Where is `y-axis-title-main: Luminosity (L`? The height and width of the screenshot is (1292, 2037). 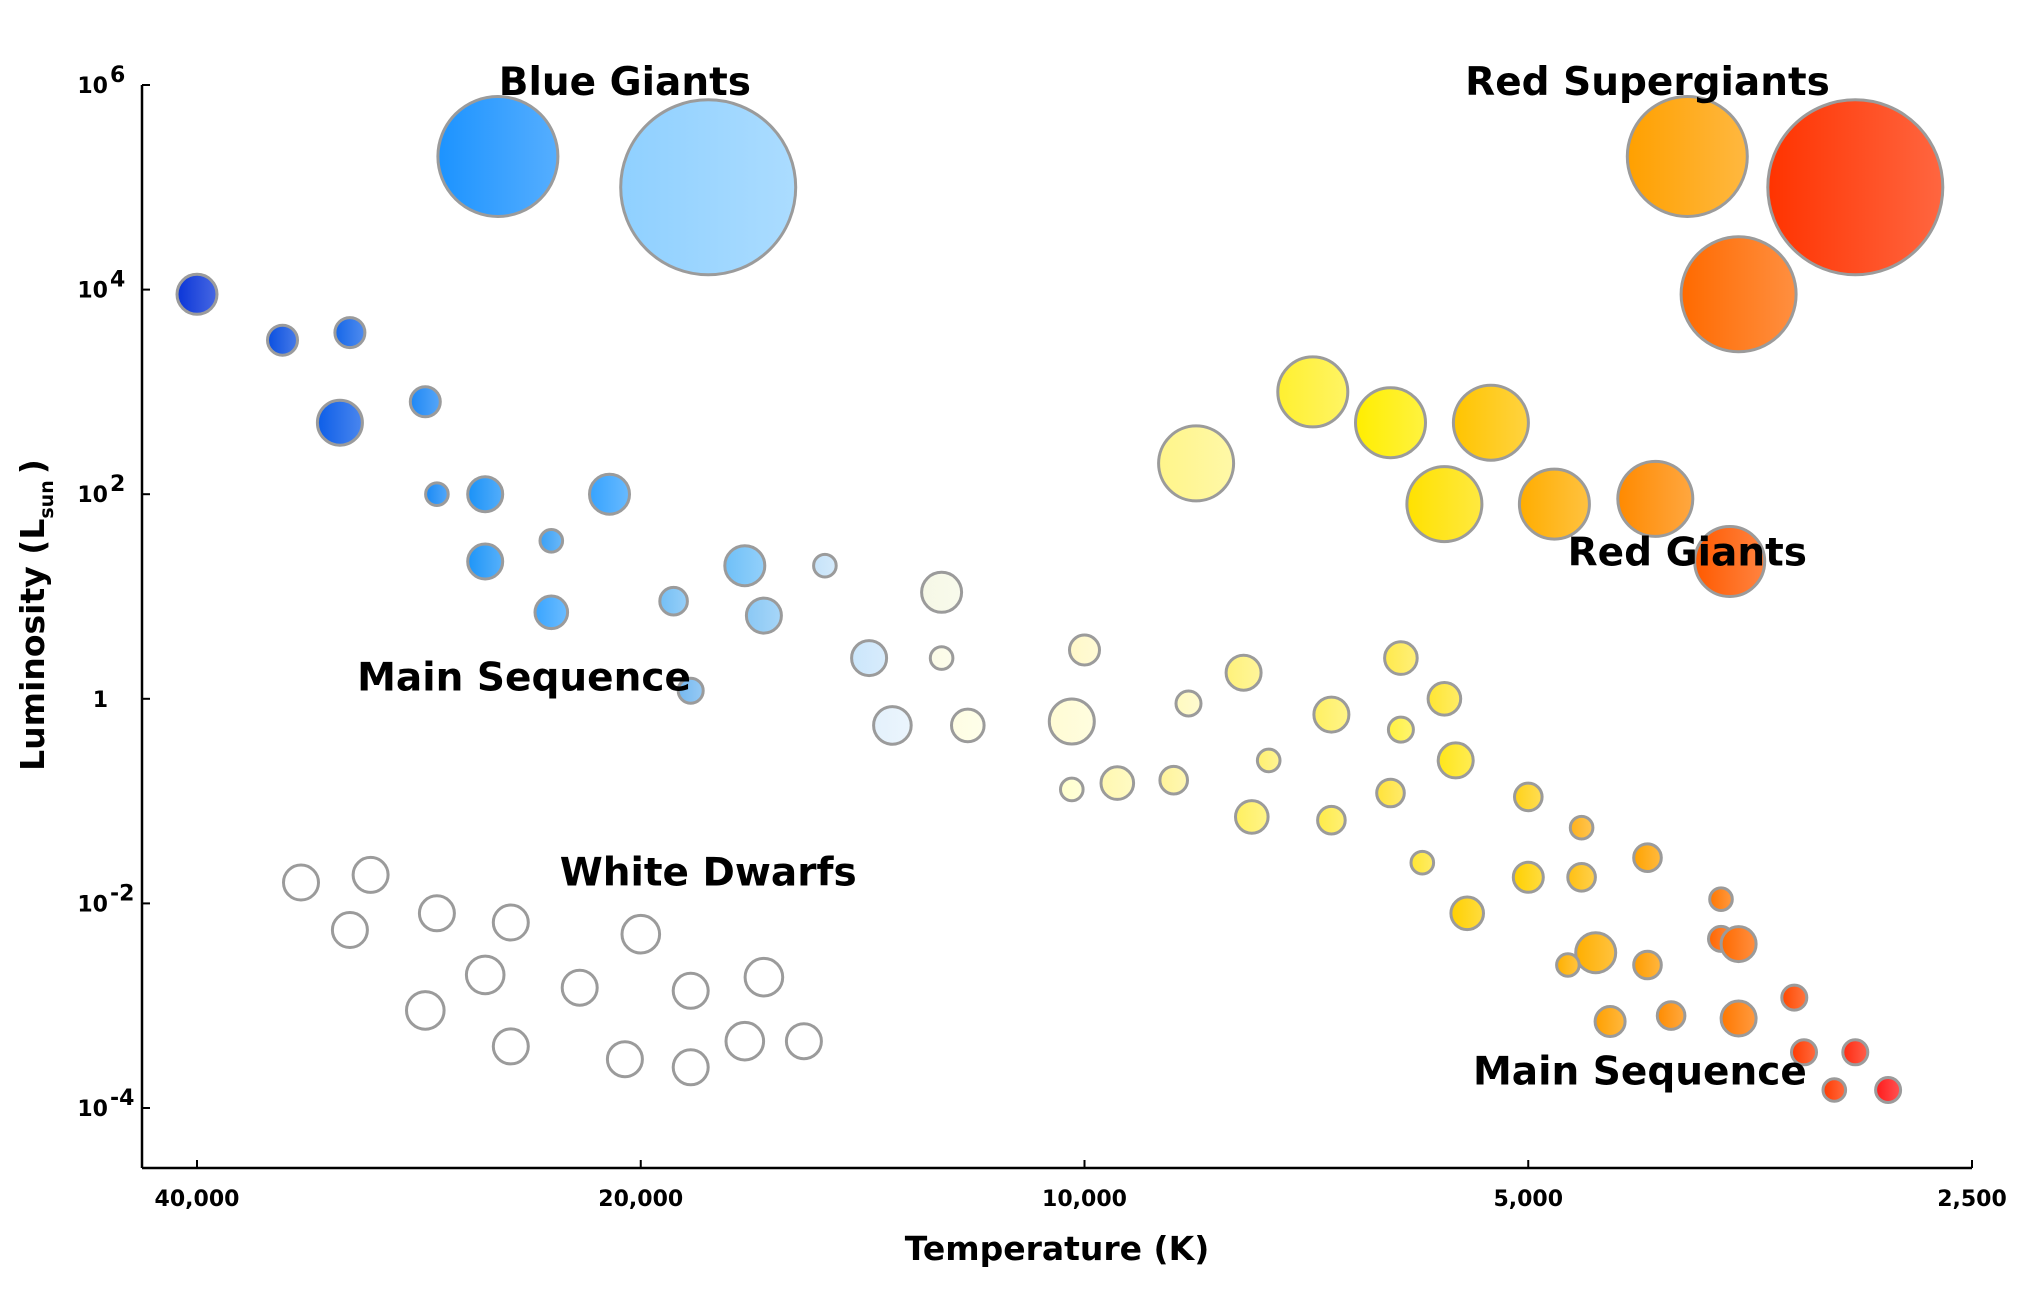 y-axis-title-main: Luminosity (L is located at coordinates (32, 645).